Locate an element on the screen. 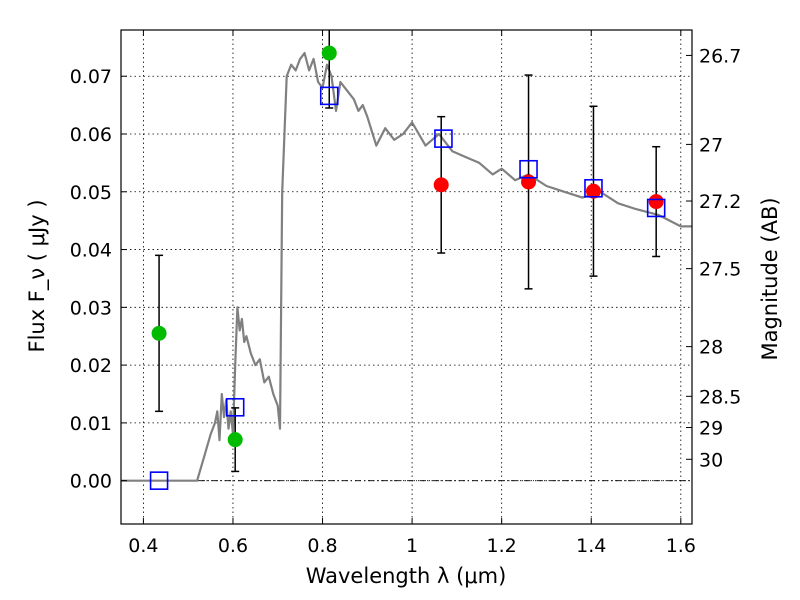 The image size is (800, 600). right-axis-title: Magnitude (AB) is located at coordinates (770, 278).